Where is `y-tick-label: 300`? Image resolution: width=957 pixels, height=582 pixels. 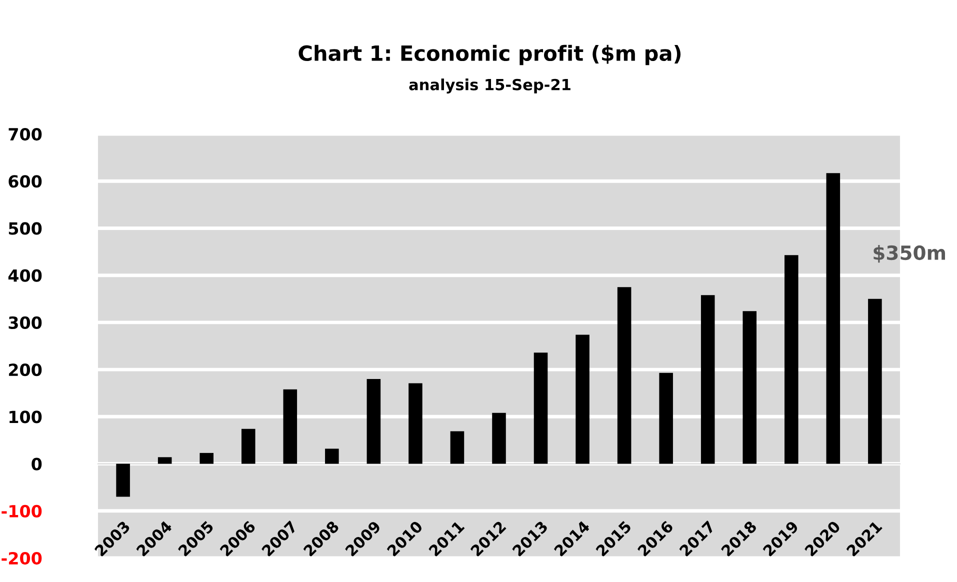
y-tick-label: 300 is located at coordinates (25, 323).